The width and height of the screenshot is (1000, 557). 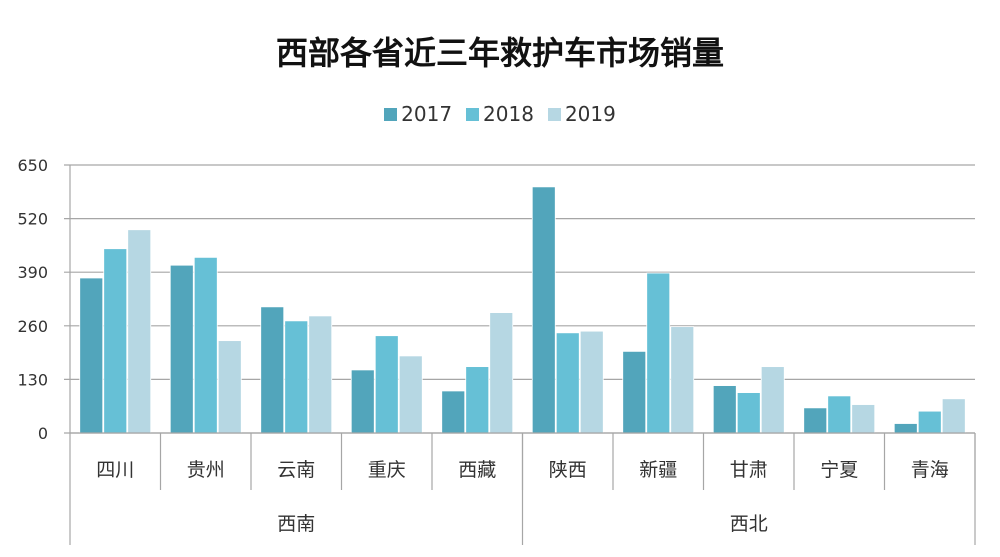 I want to click on legend-item-2018: 2018, so click(x=500, y=114).